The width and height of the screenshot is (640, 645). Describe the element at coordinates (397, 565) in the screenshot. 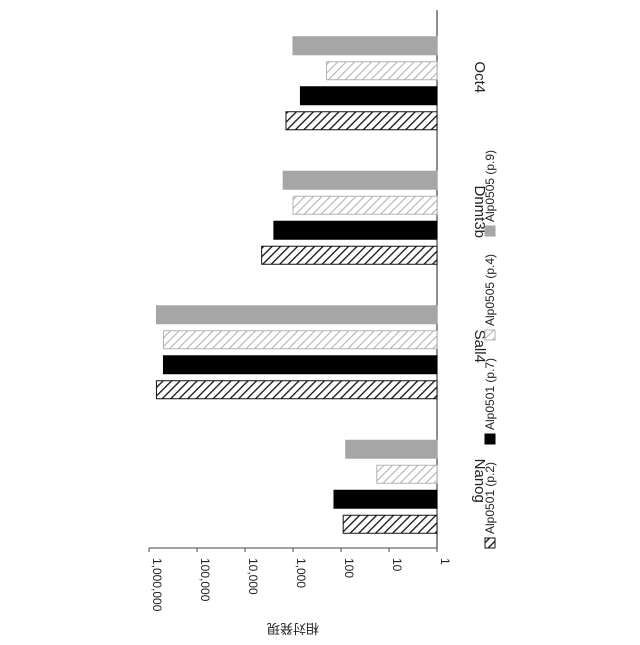

I see `value-tick-label: 10` at that location.